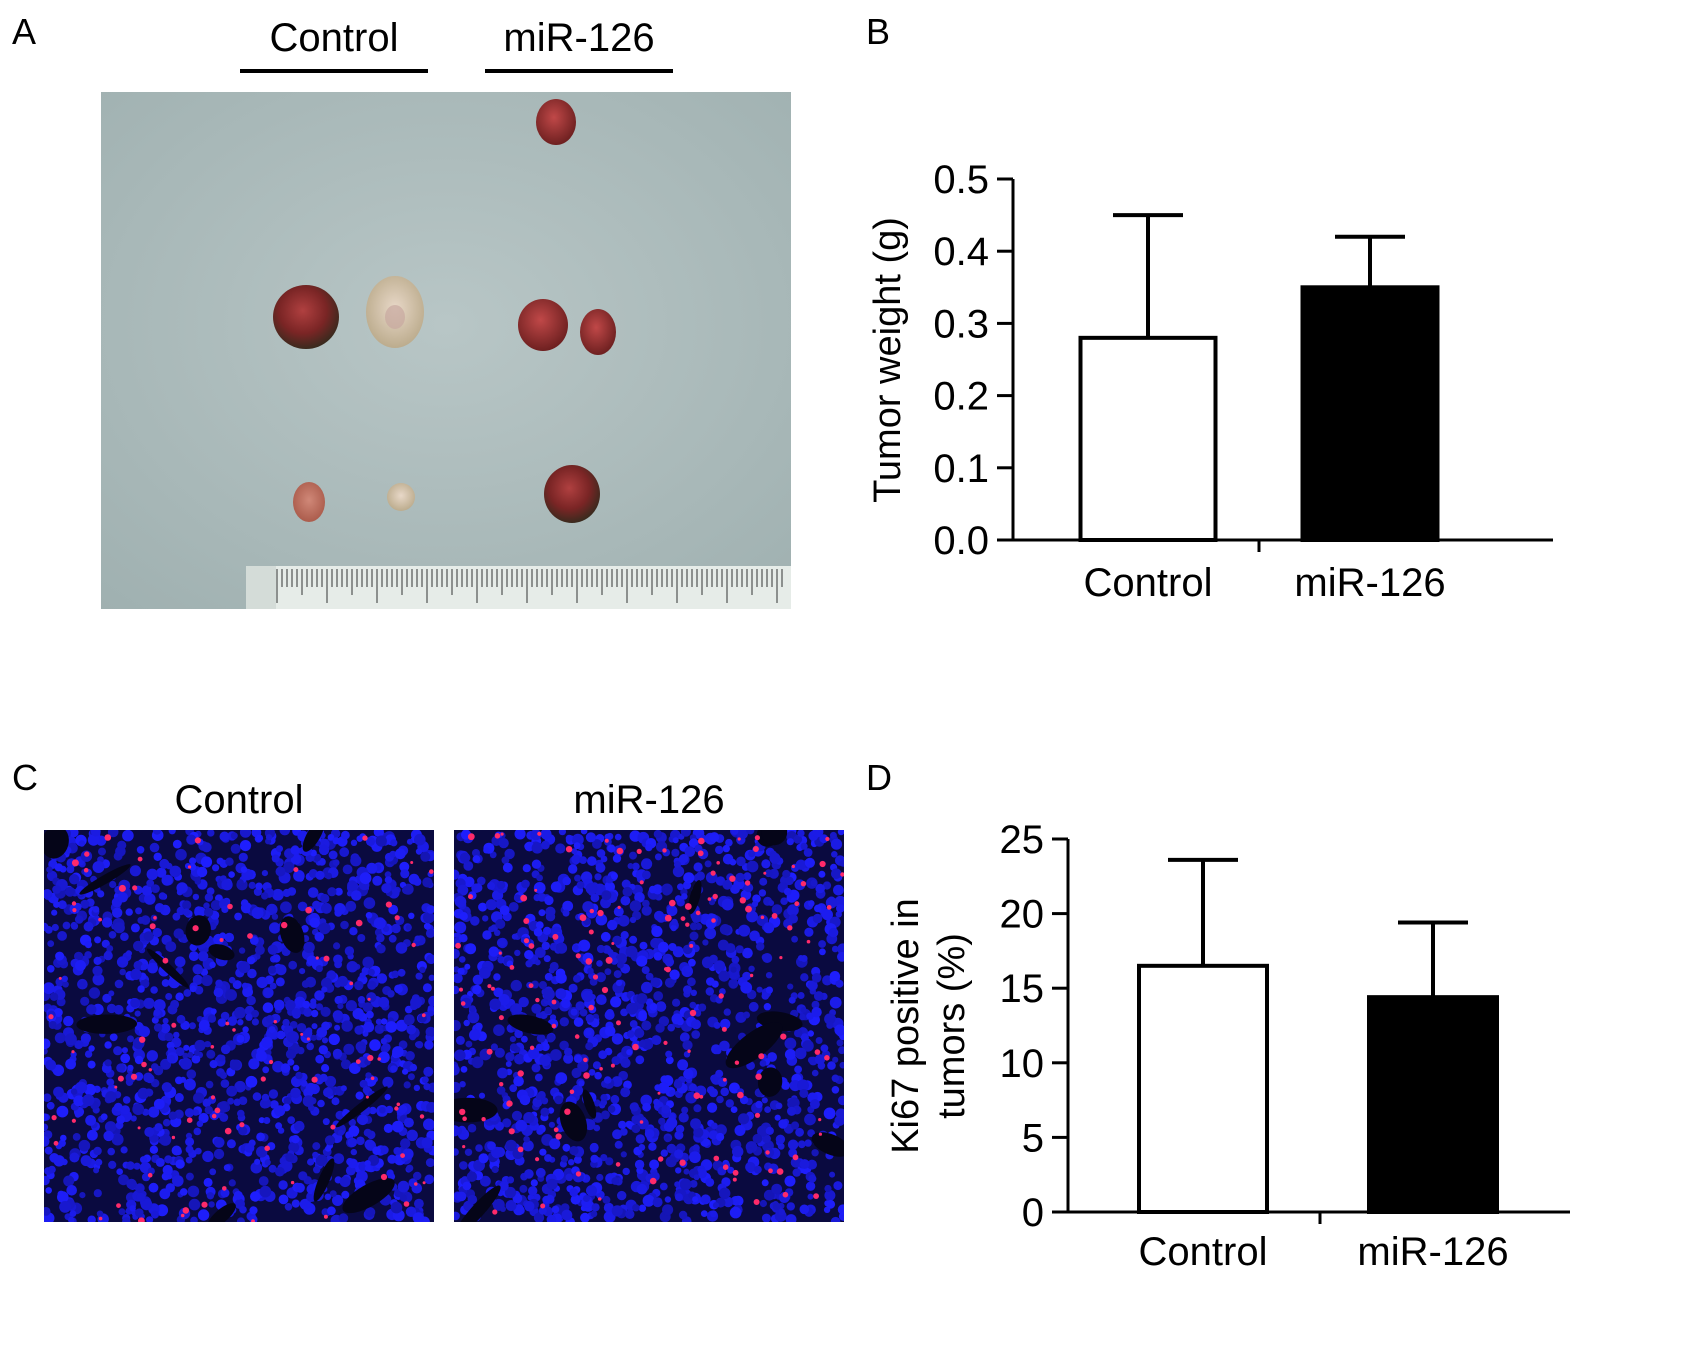 The image size is (1681, 1368). What do you see at coordinates (1022, 840) in the screenshot?
I see `chart-d-y-tick-label: 25` at bounding box center [1022, 840].